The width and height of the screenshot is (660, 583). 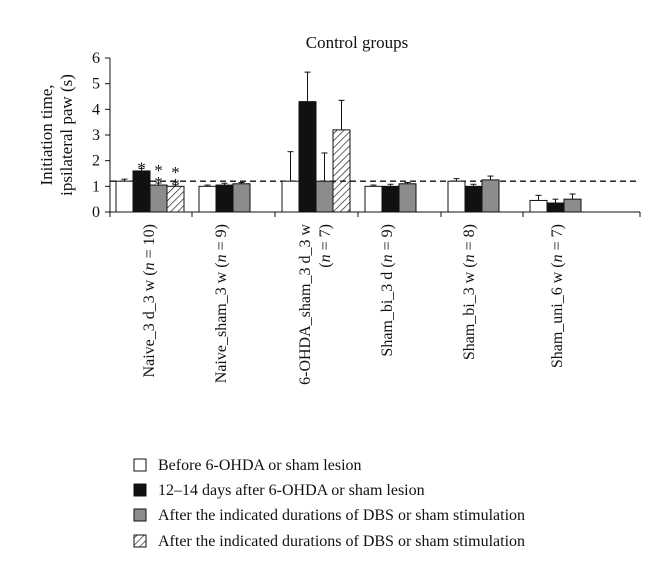 What do you see at coordinates (469, 239) in the screenshot?
I see `category-label-part: = 8)` at bounding box center [469, 239].